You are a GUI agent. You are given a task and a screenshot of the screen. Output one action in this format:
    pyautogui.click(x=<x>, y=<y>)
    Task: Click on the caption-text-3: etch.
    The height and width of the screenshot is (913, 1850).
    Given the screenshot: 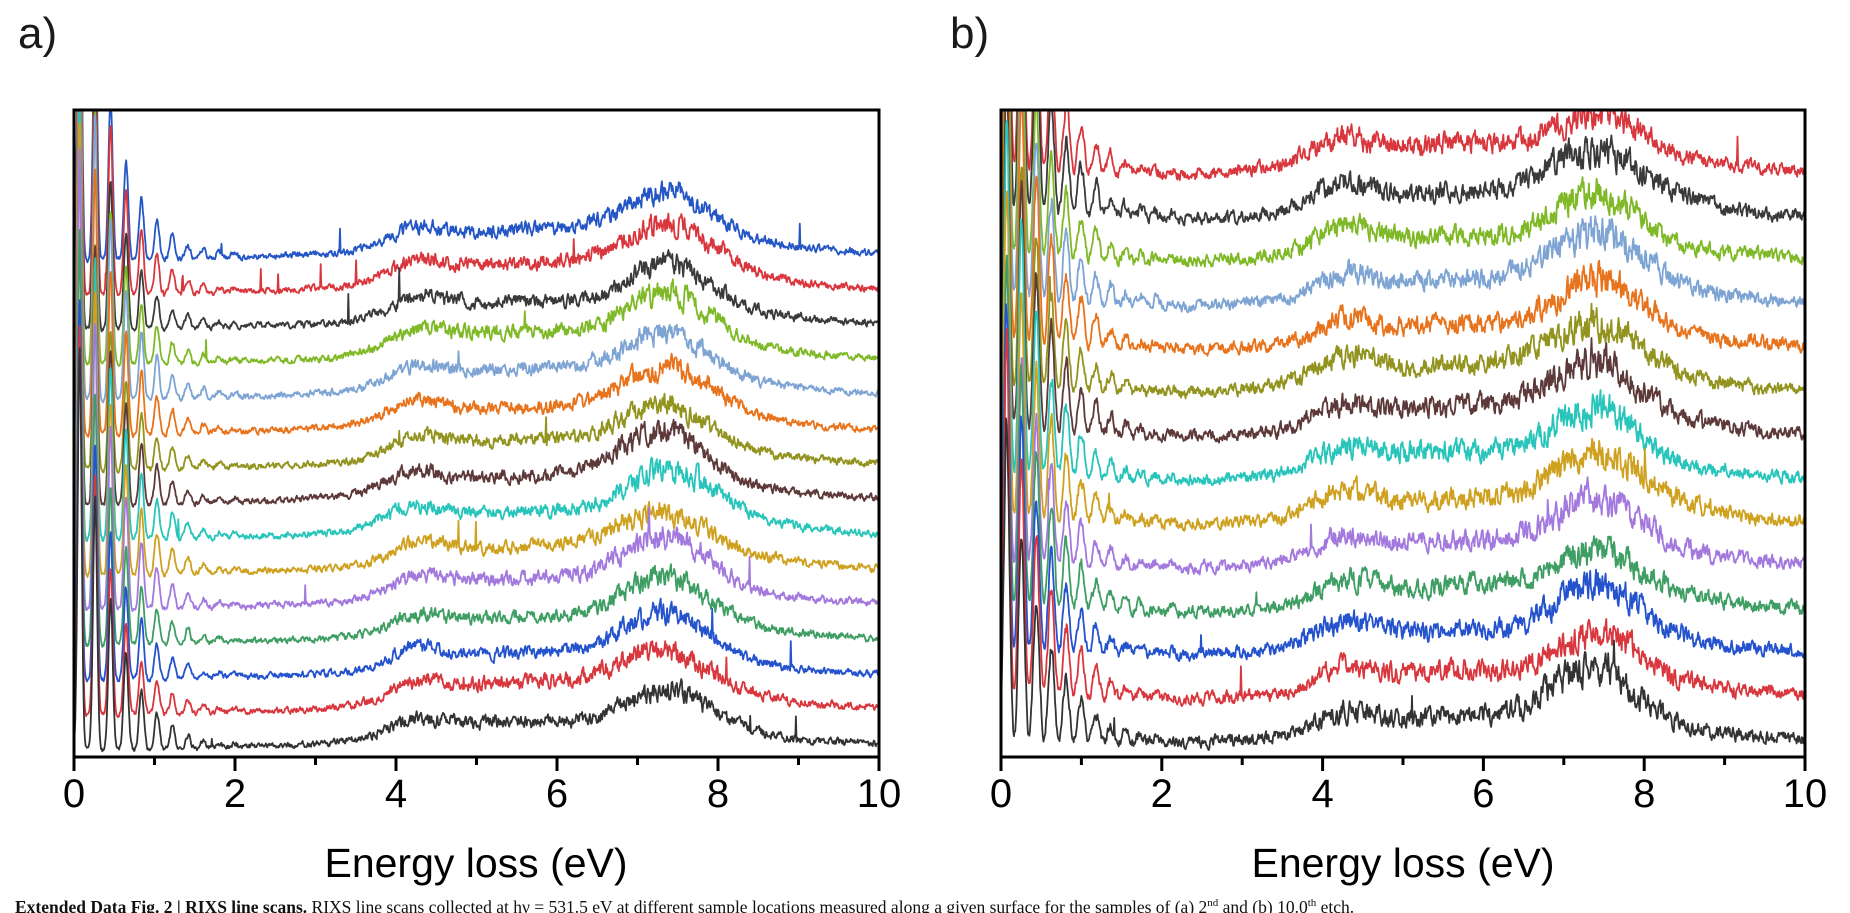 What is the action you would take?
    pyautogui.click(x=1335, y=905)
    